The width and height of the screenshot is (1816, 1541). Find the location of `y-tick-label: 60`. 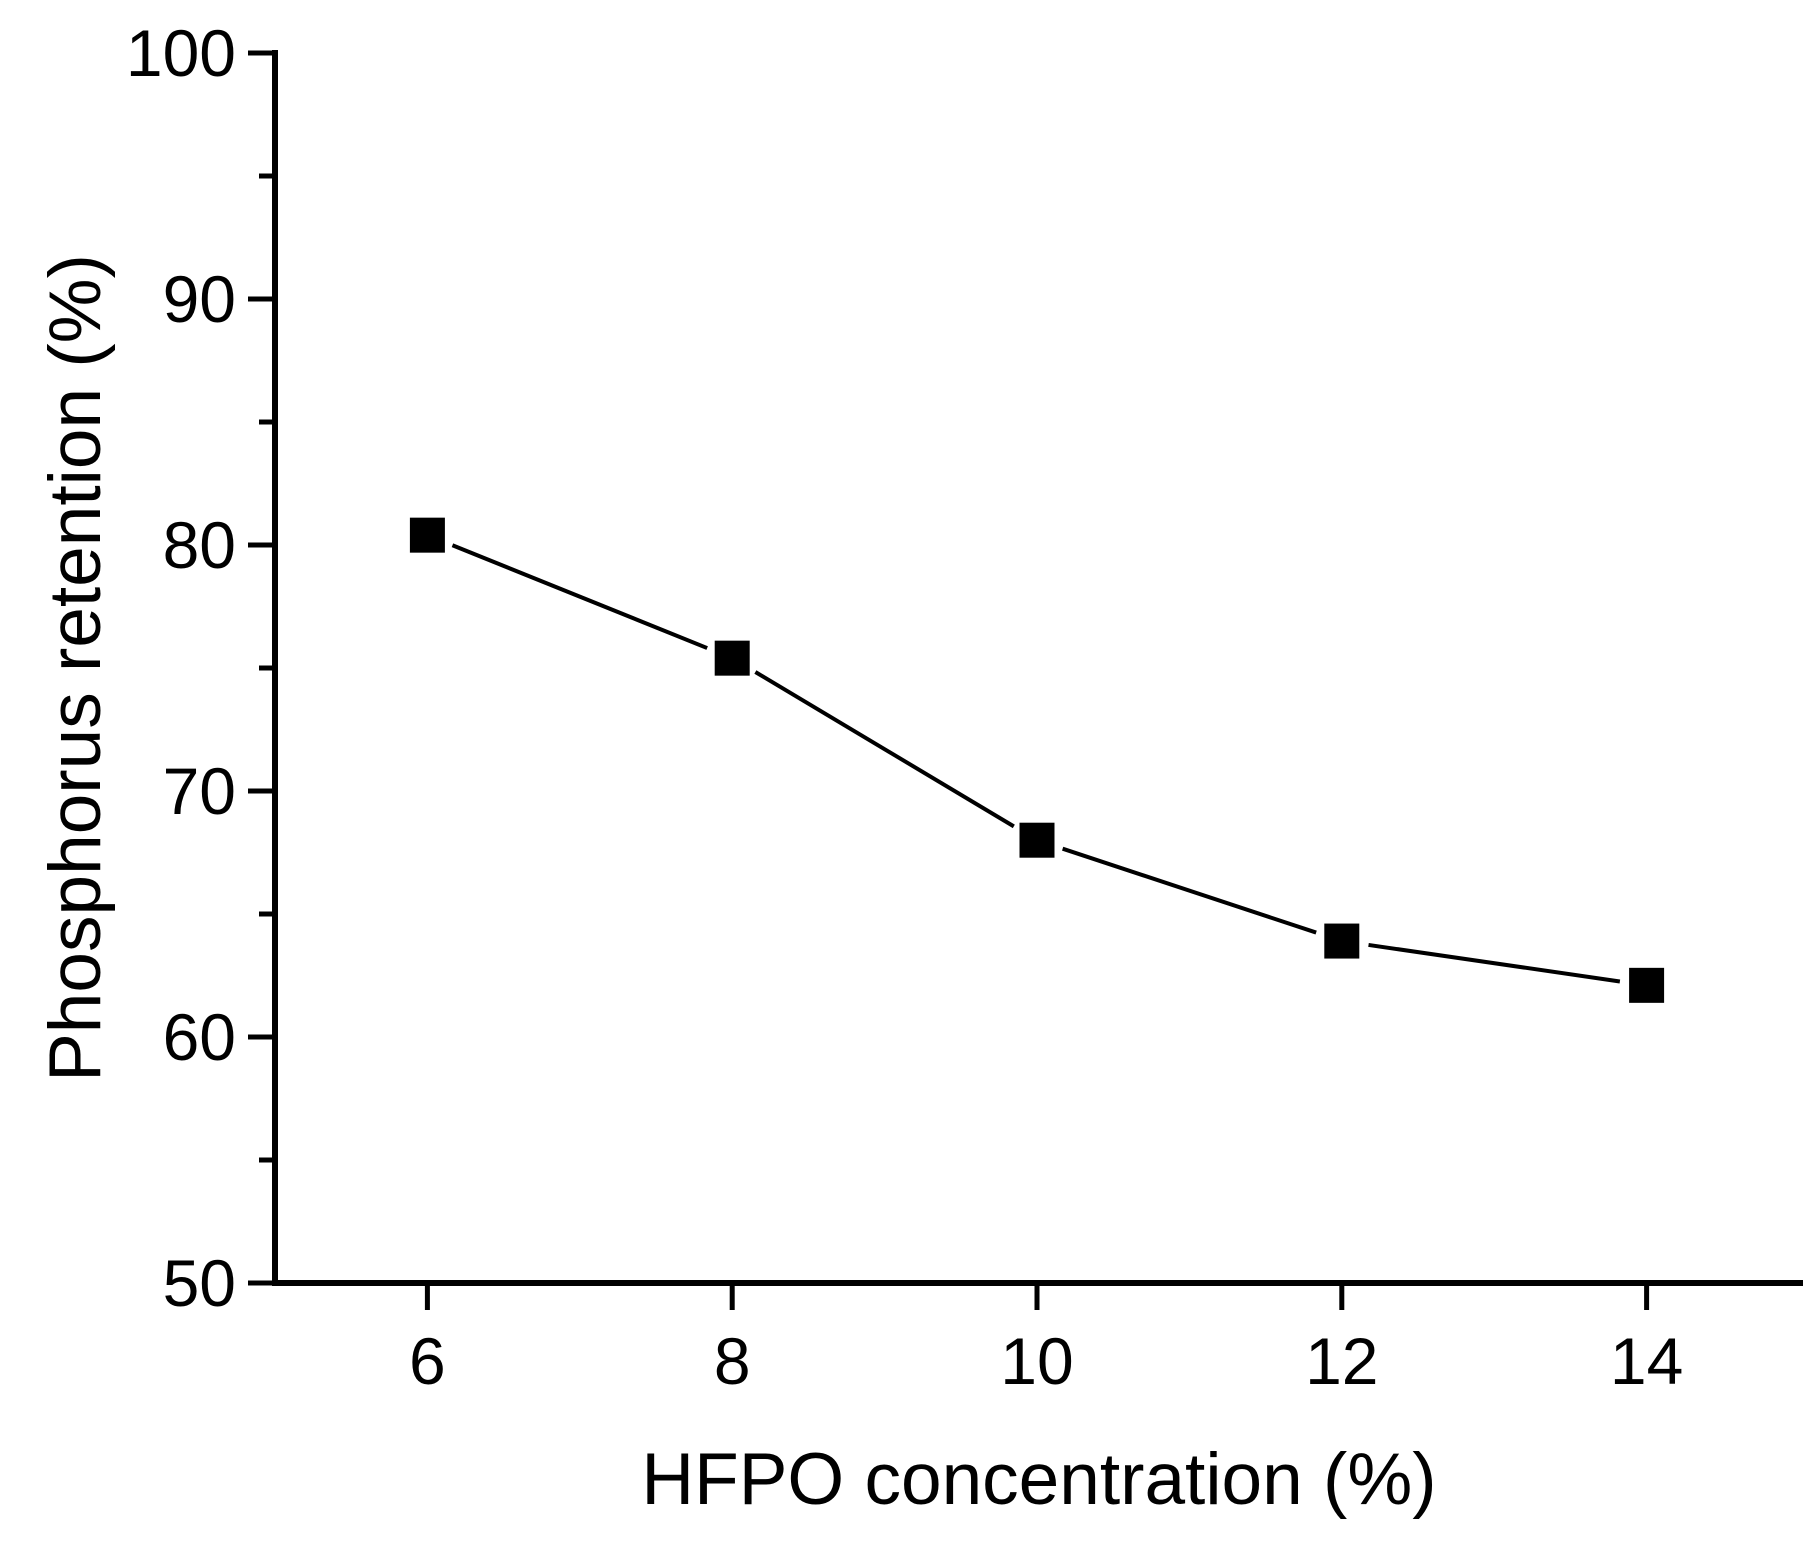

y-tick-label: 60 is located at coordinates (199, 1037).